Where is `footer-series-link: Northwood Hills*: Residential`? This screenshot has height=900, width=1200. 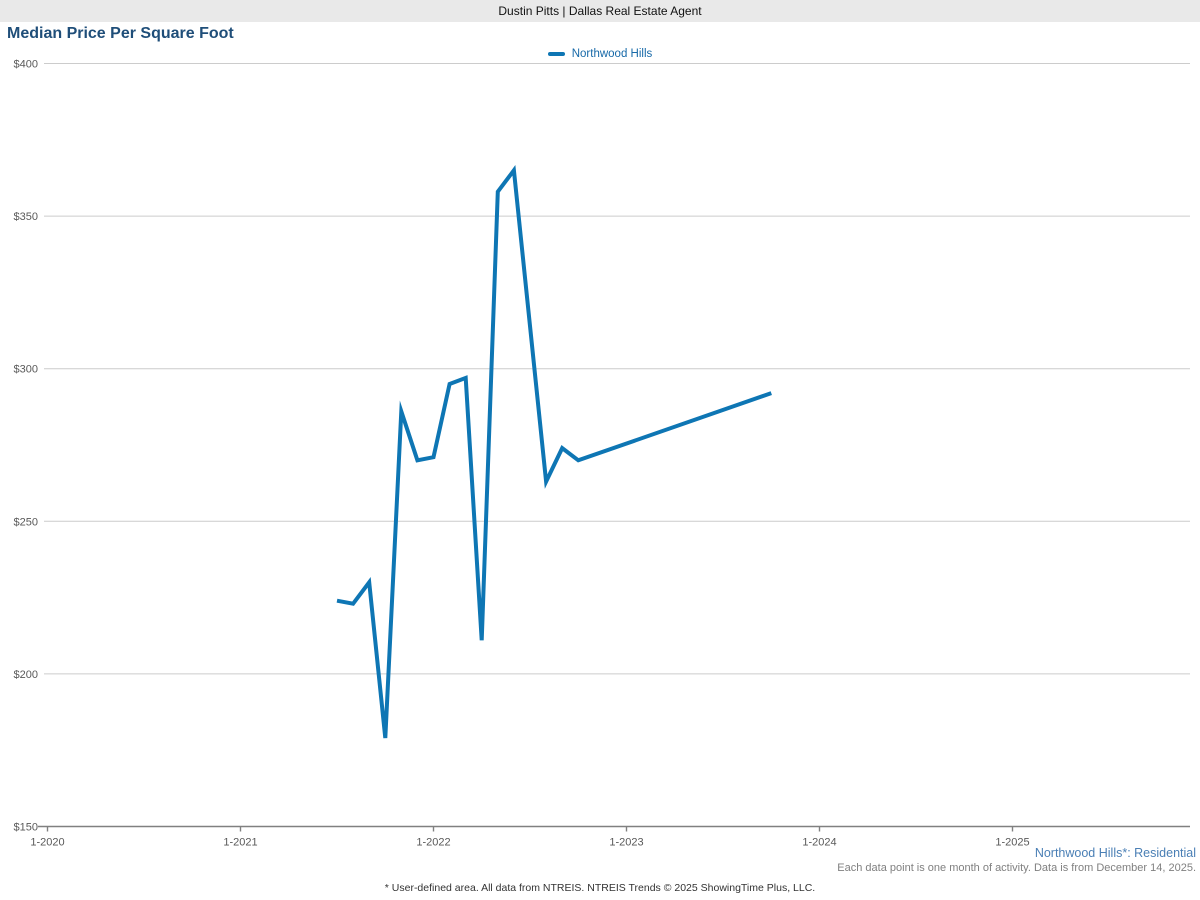 footer-series-link: Northwood Hills*: Residential is located at coordinates (1115, 853).